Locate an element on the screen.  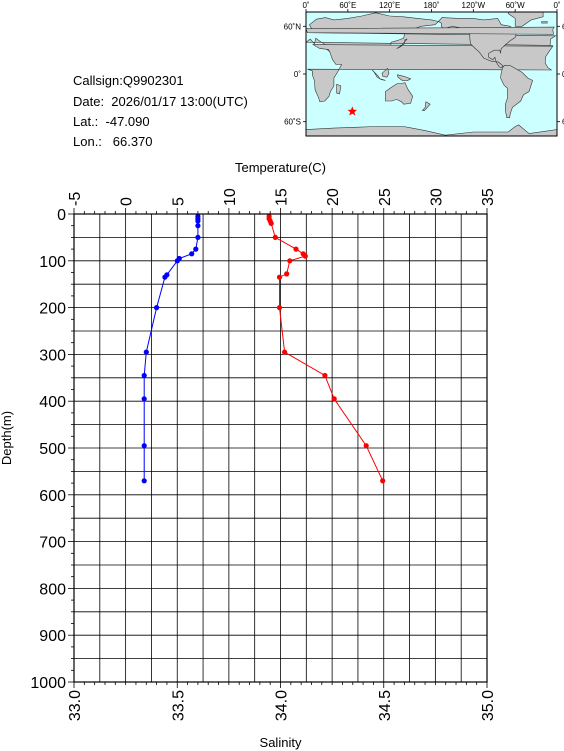
y-tick-label: 500 is located at coordinates (52, 449).